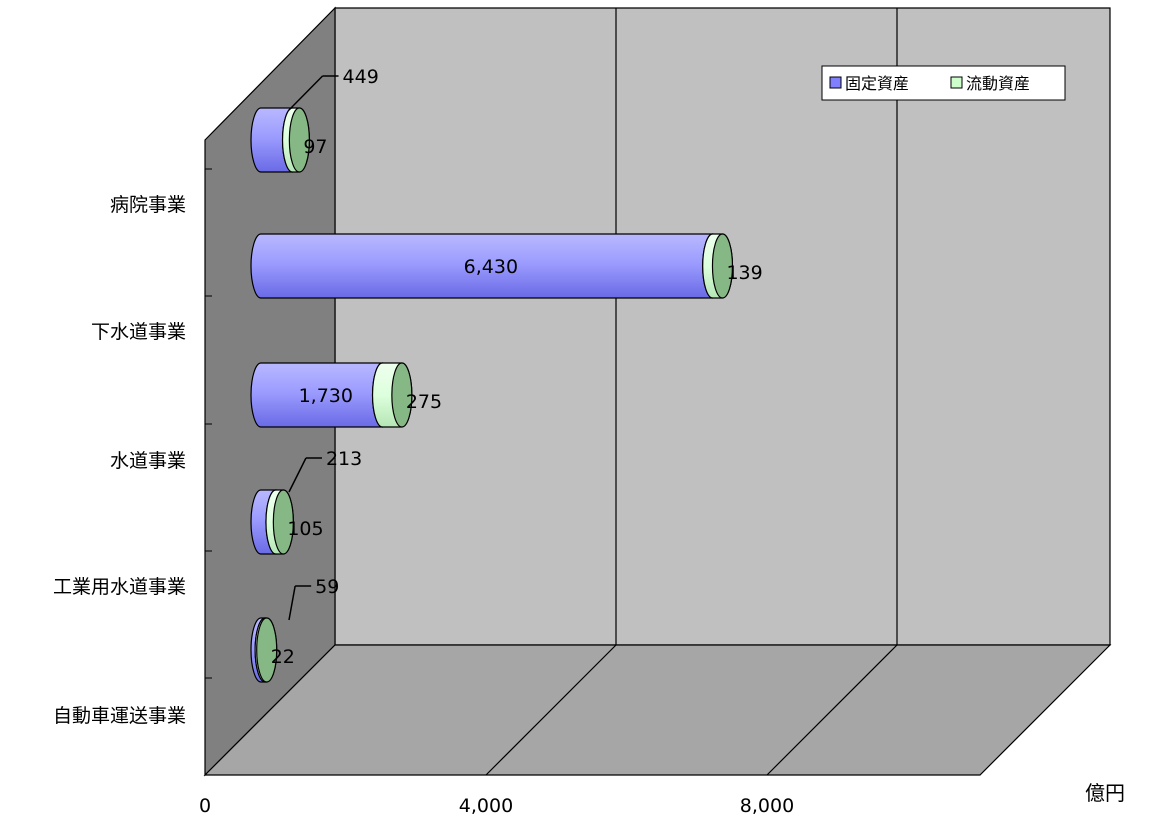 The image size is (1154, 818). Describe the element at coordinates (361, 77) in the screenshot. I see `data-label-fixed-assets: 449` at that location.